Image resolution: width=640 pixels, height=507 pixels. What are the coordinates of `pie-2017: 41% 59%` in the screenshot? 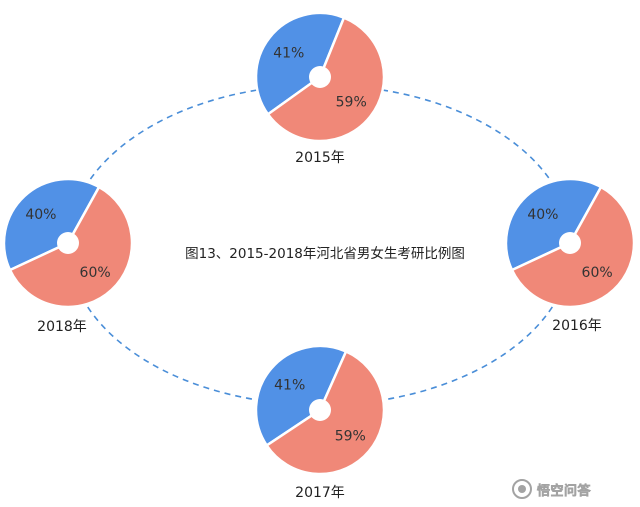 It's located at (320, 410).